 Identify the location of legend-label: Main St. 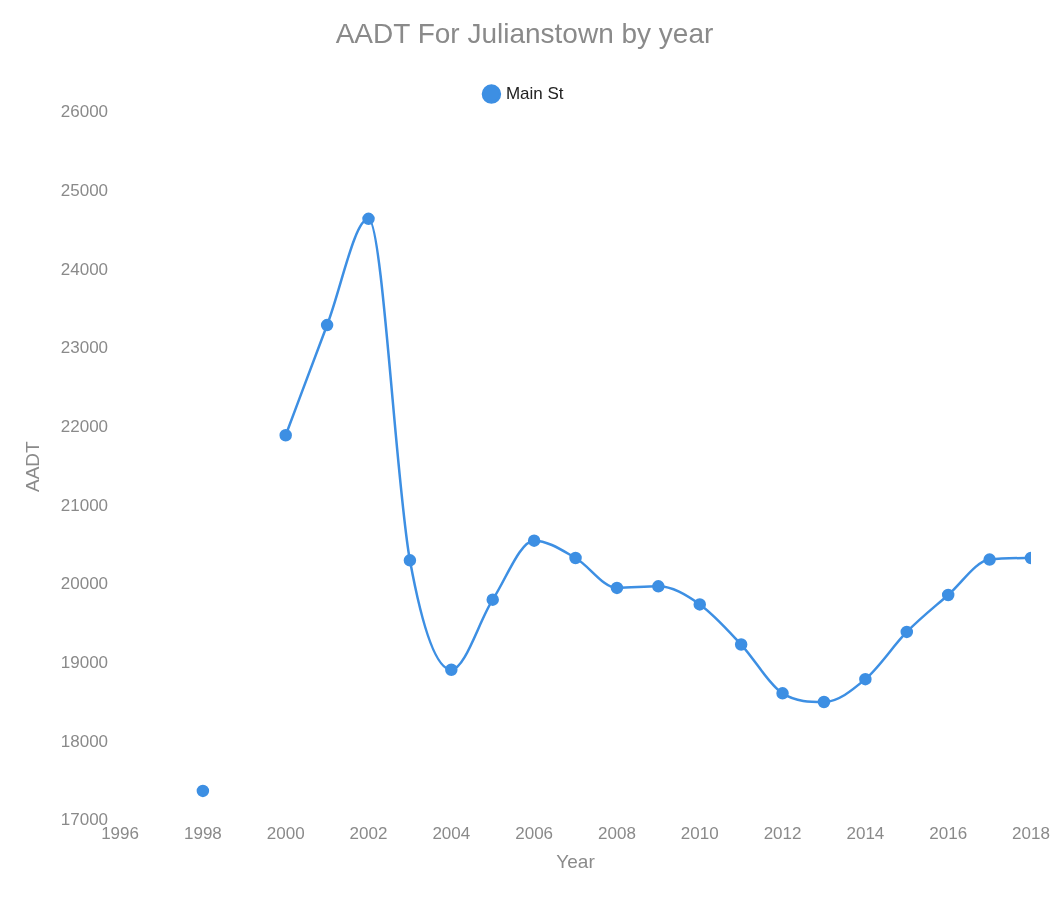
(534, 93).